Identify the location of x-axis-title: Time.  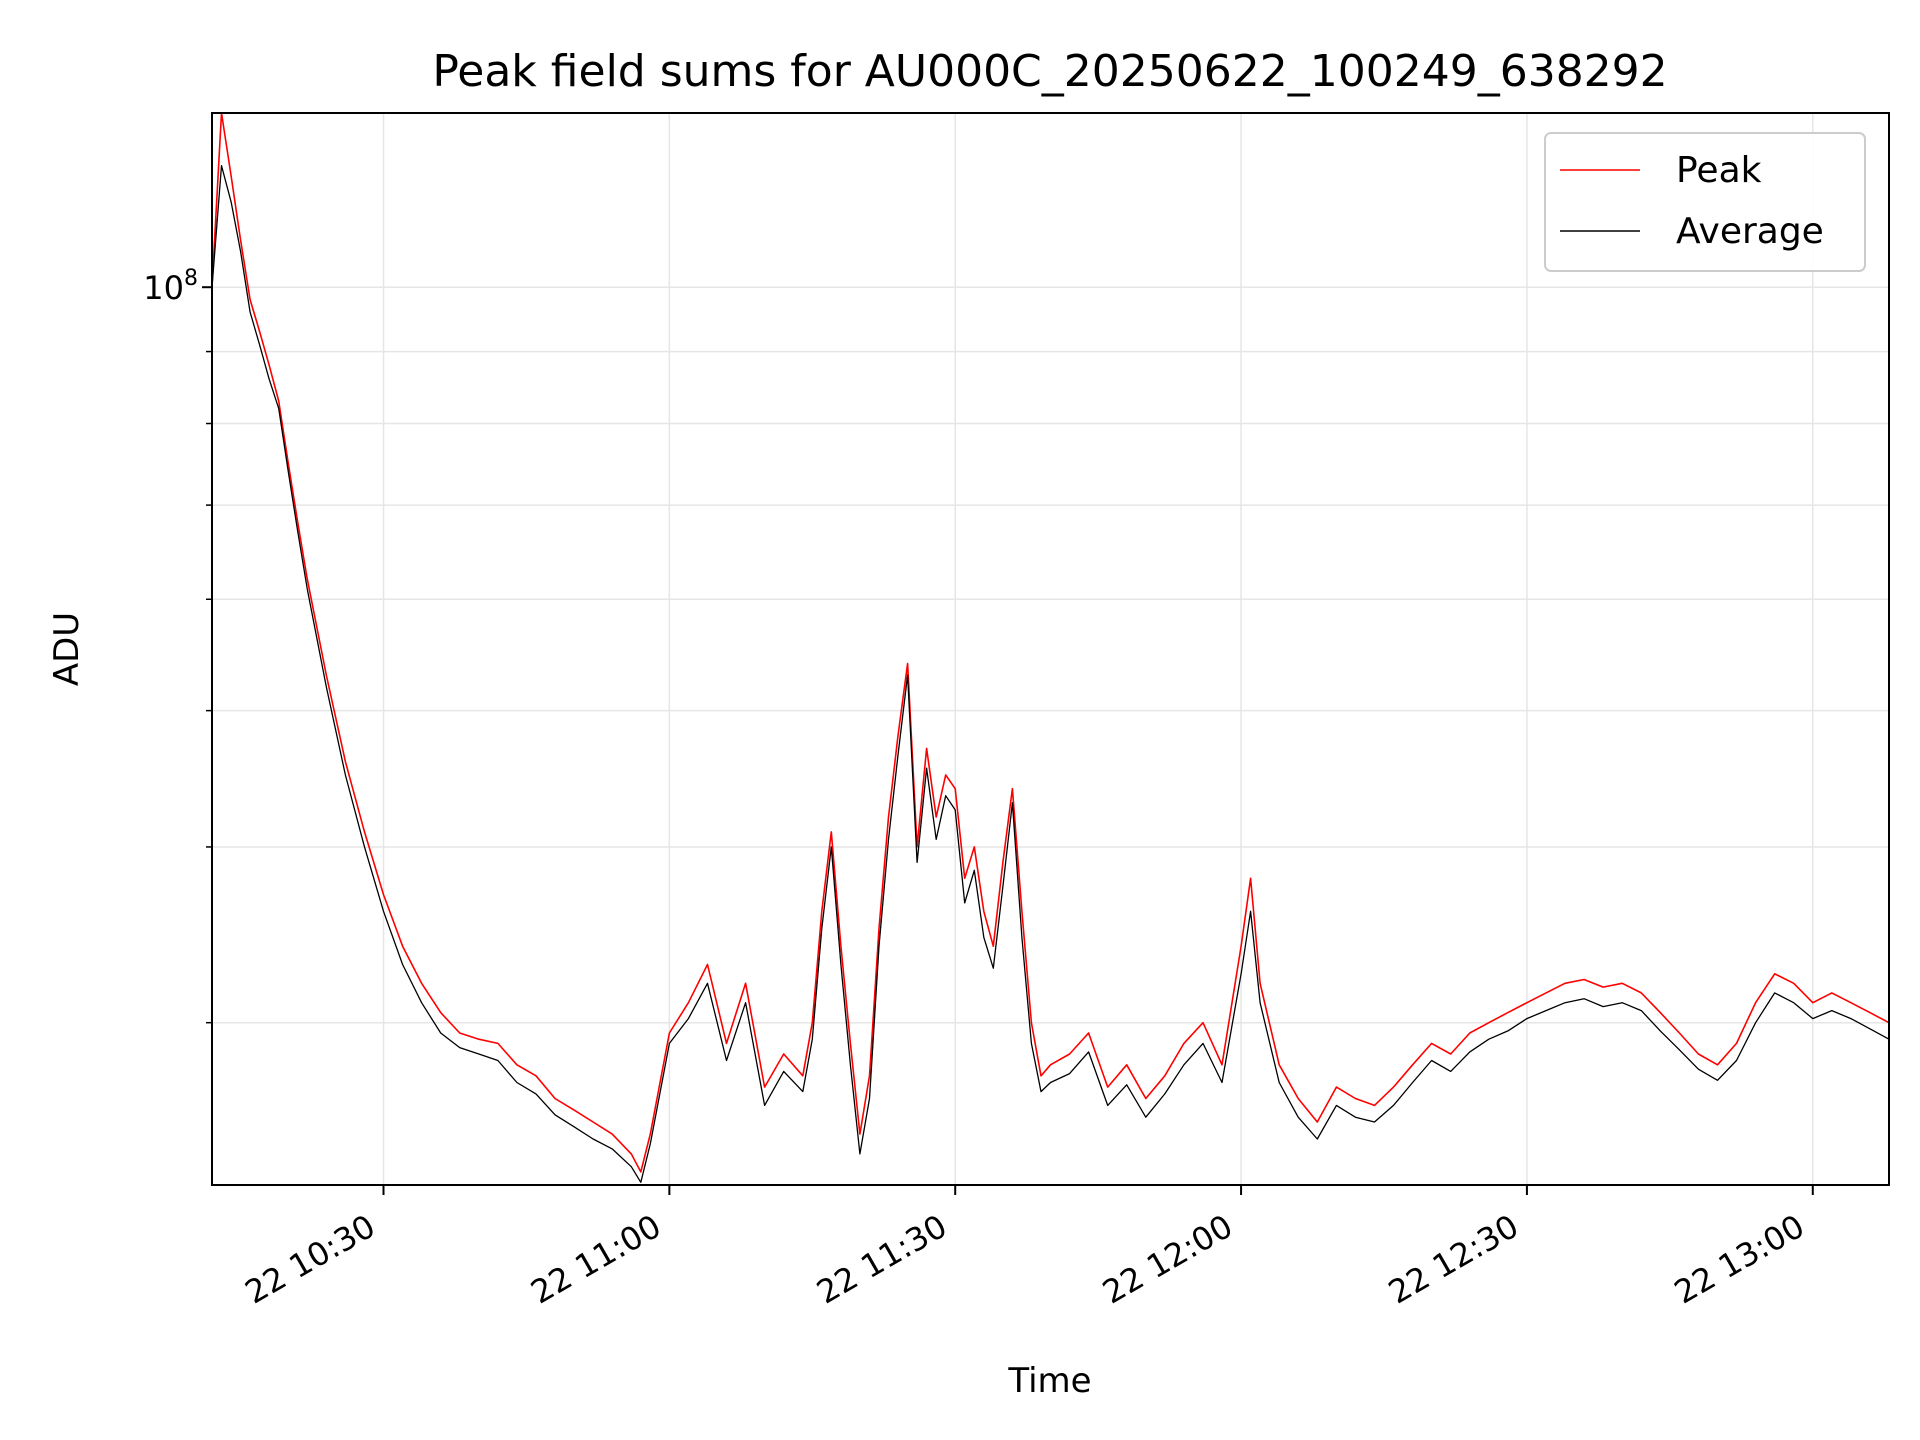
(1049, 1381).